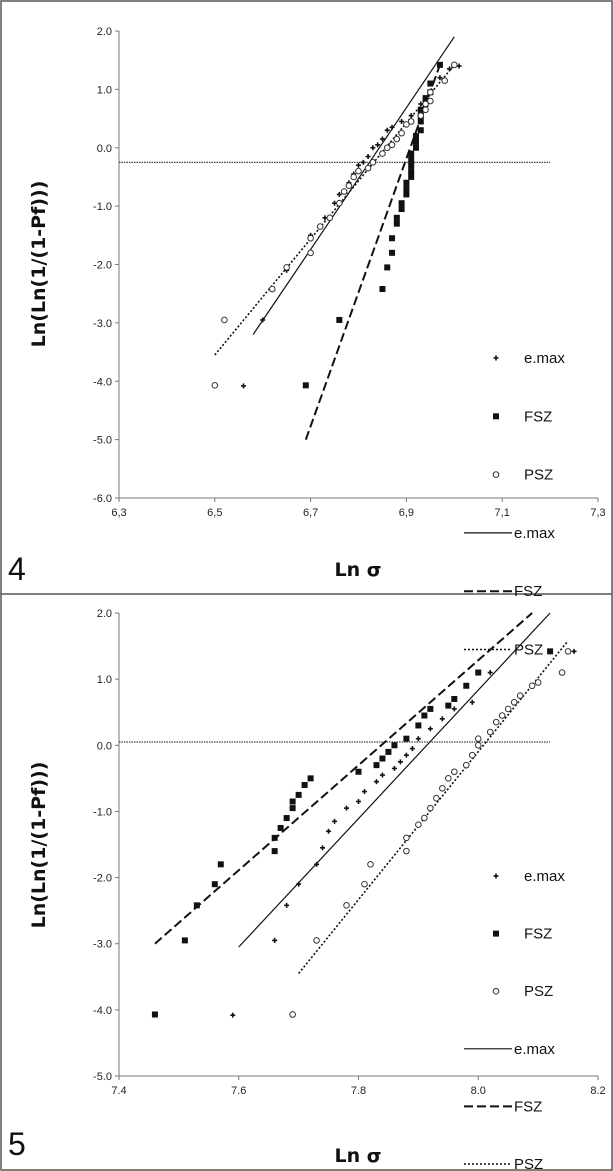  What do you see at coordinates (102, 441) in the screenshot?
I see `y-tick-label: -5.0` at bounding box center [102, 441].